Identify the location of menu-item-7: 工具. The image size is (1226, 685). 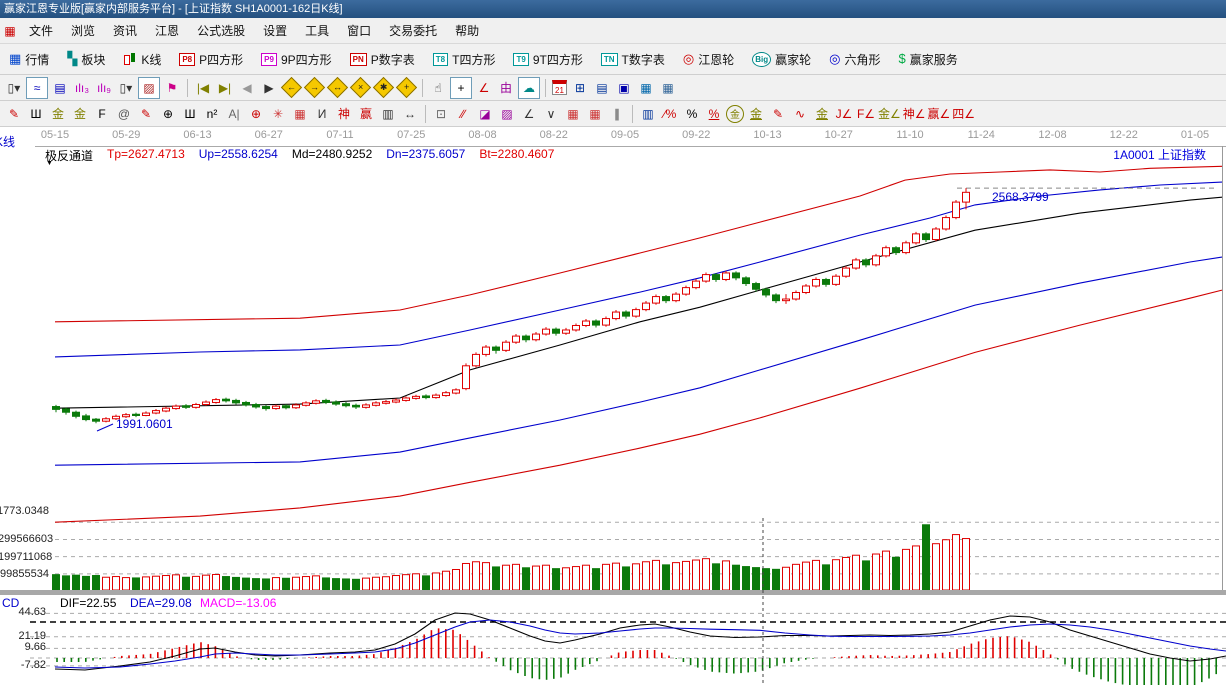
(317, 31).